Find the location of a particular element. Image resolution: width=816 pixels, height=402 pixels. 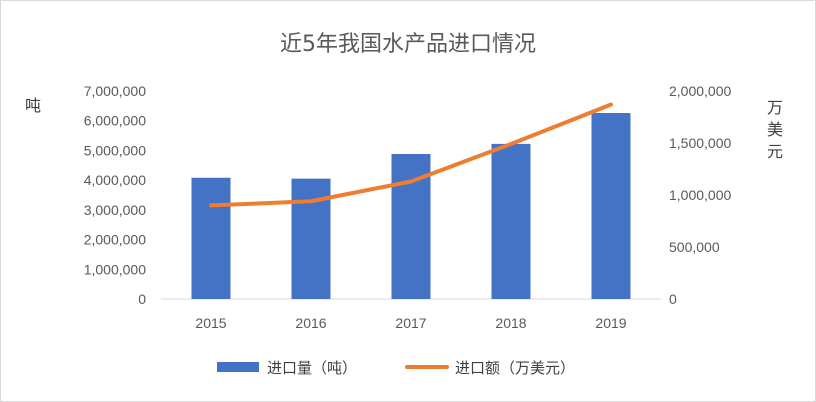

legend-label-volume: 进口量（吨） is located at coordinates (312, 368).